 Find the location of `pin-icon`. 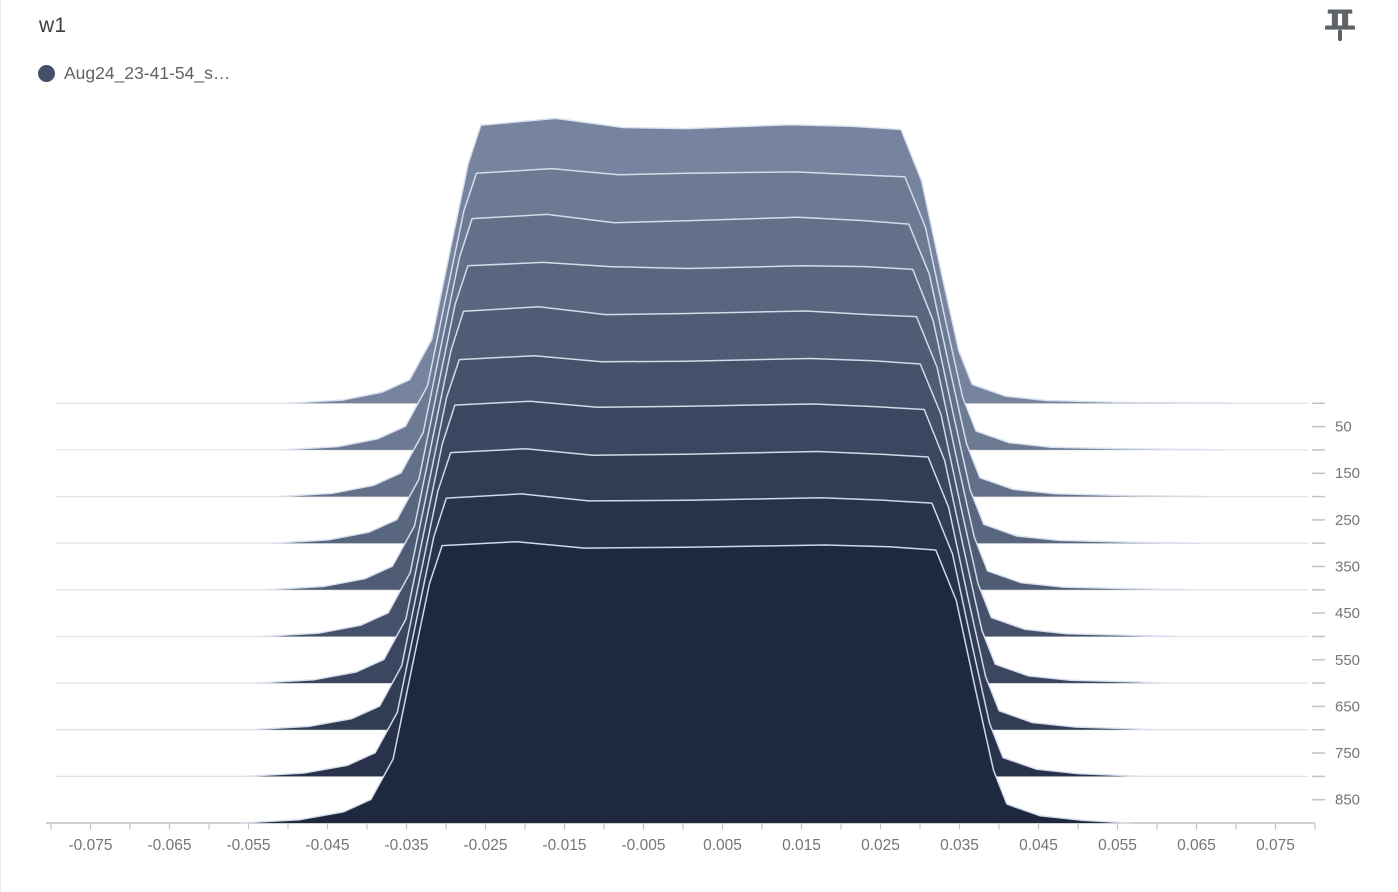

pin-icon is located at coordinates (1340, 25).